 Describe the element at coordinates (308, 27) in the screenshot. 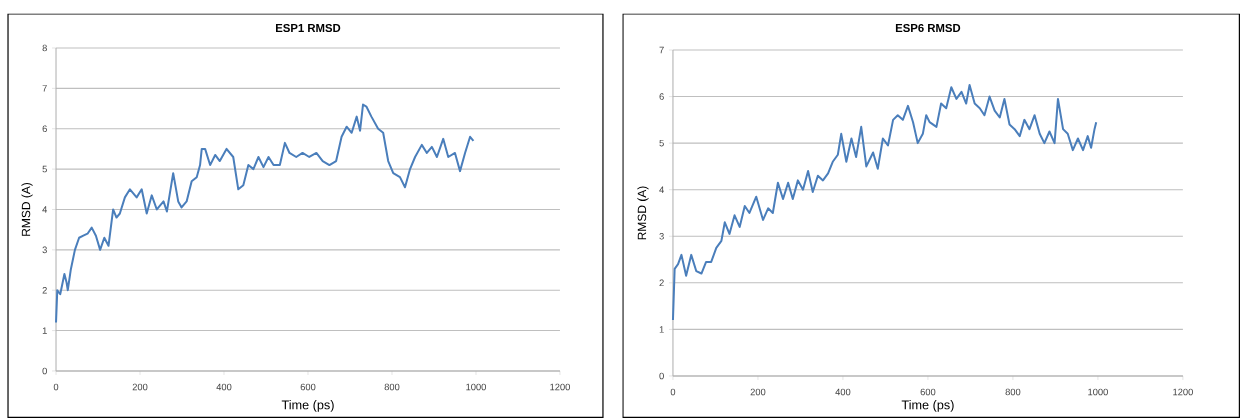

I see `chart-title: ESP1 RMSD` at that location.